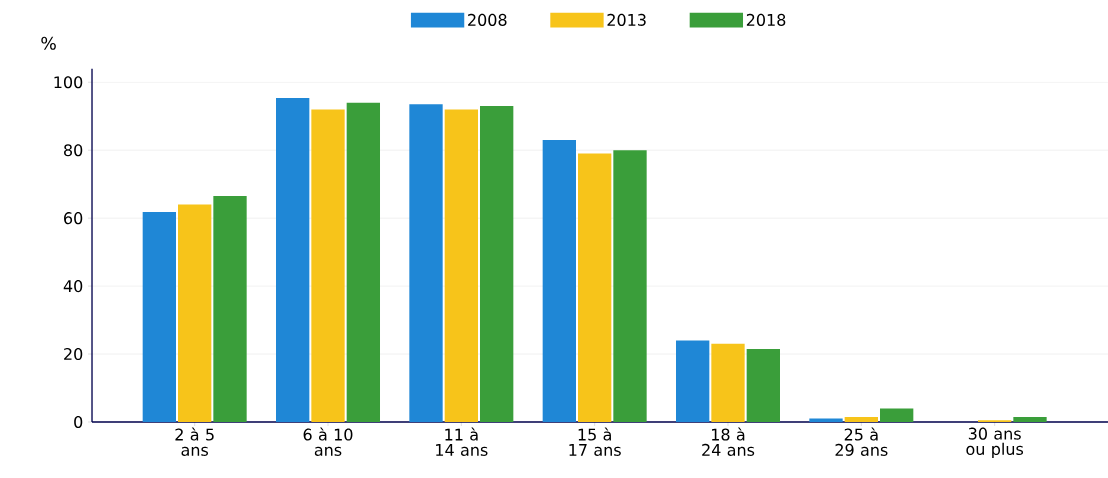 This screenshot has width=1108, height=478. I want to click on y-tick-label: 40, so click(73, 286).